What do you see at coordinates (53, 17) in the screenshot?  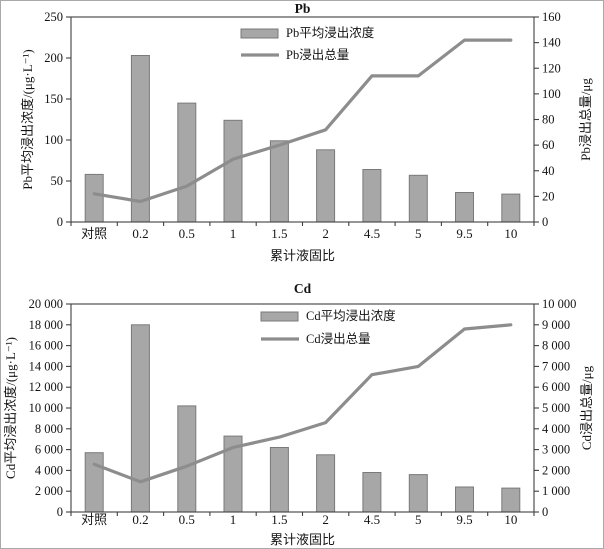 I see `left-tick-label: 250` at bounding box center [53, 17].